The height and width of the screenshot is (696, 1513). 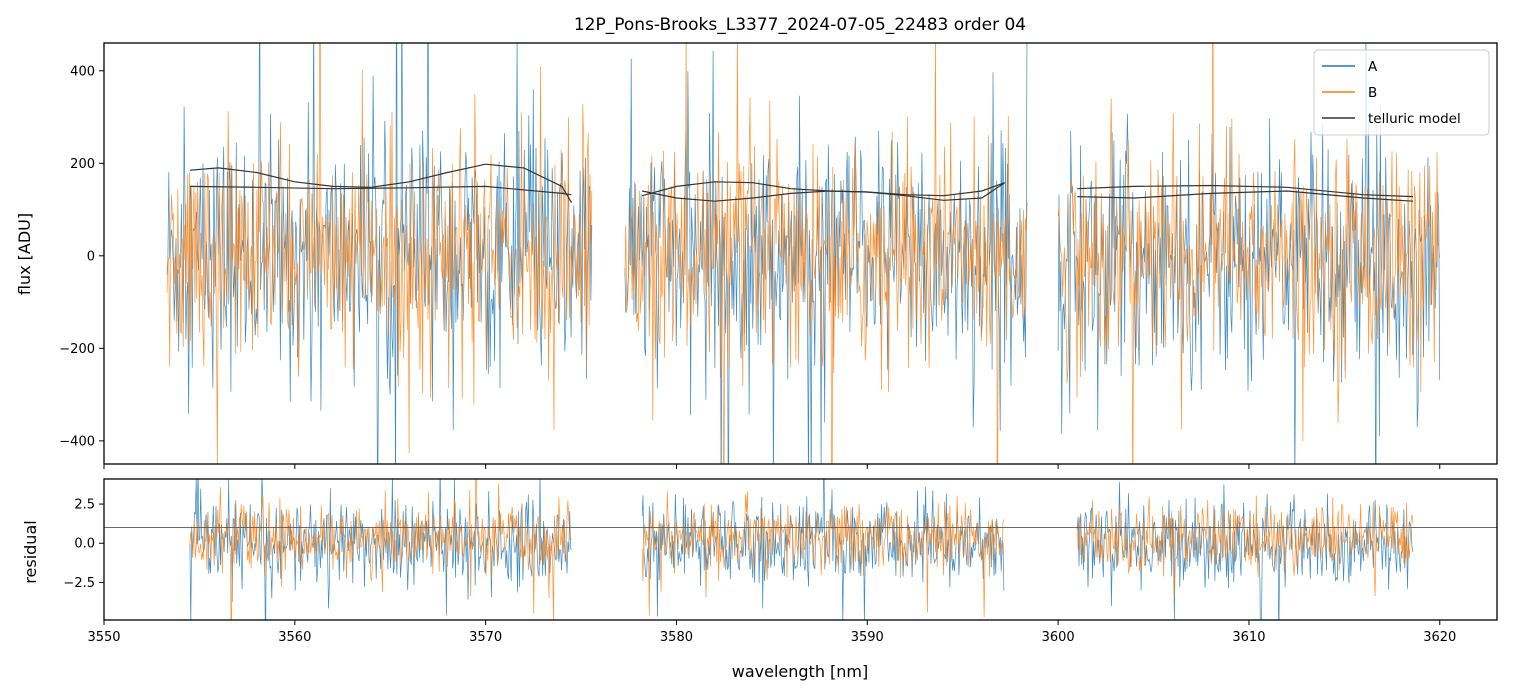 I want to click on x-tick-label: 3610, so click(x=1248, y=637).